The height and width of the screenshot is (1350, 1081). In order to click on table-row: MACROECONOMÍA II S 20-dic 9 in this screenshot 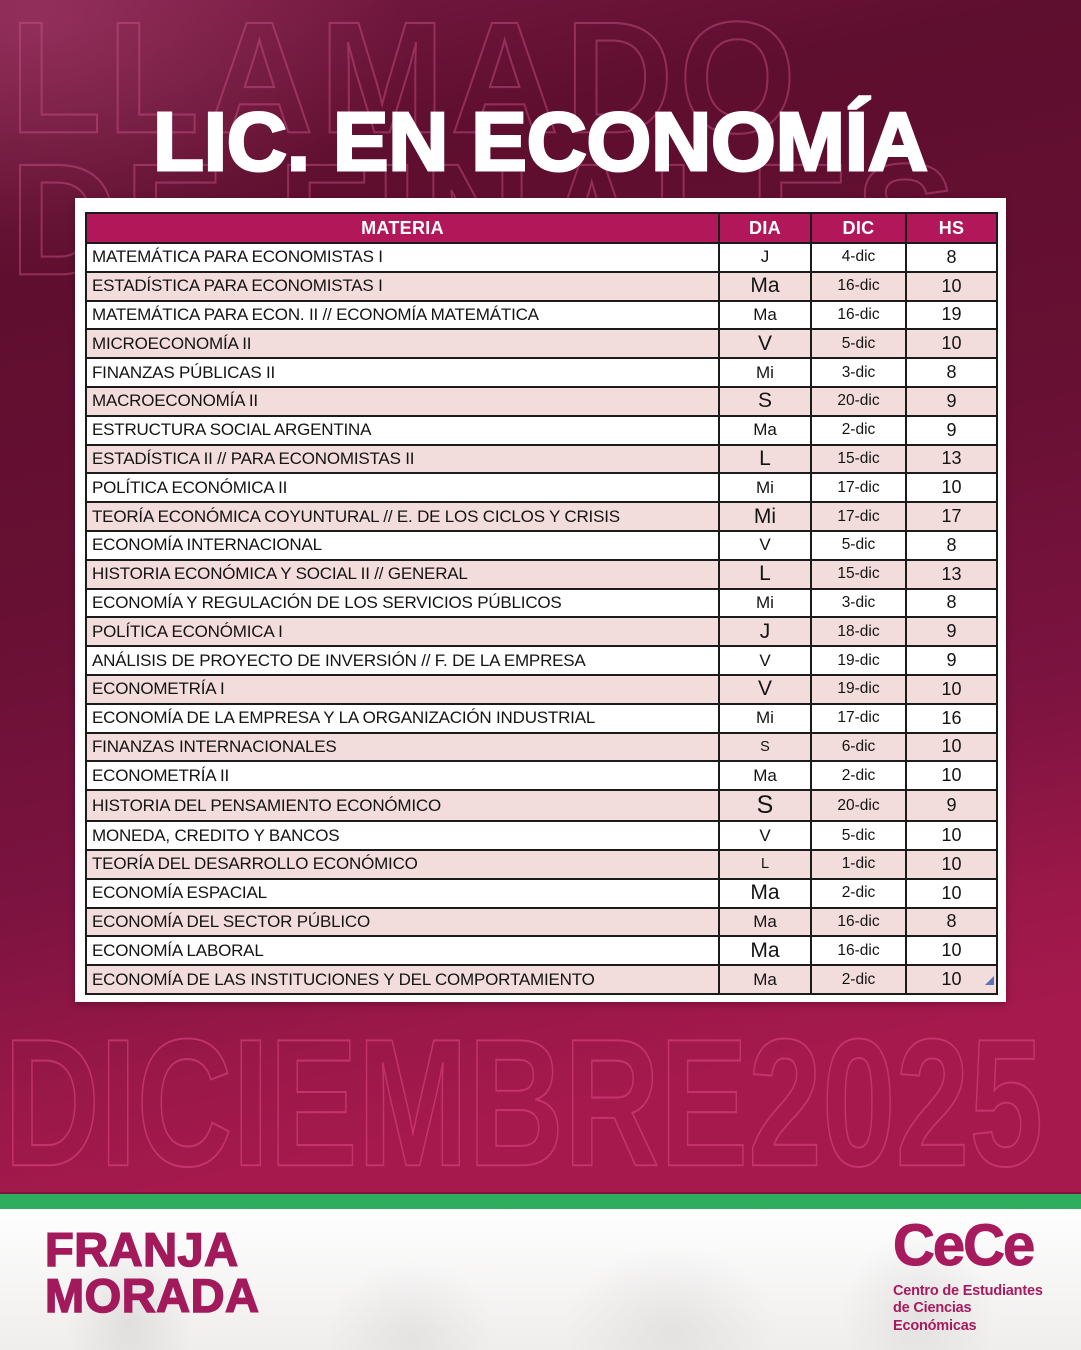, I will do `click(541, 401)`.